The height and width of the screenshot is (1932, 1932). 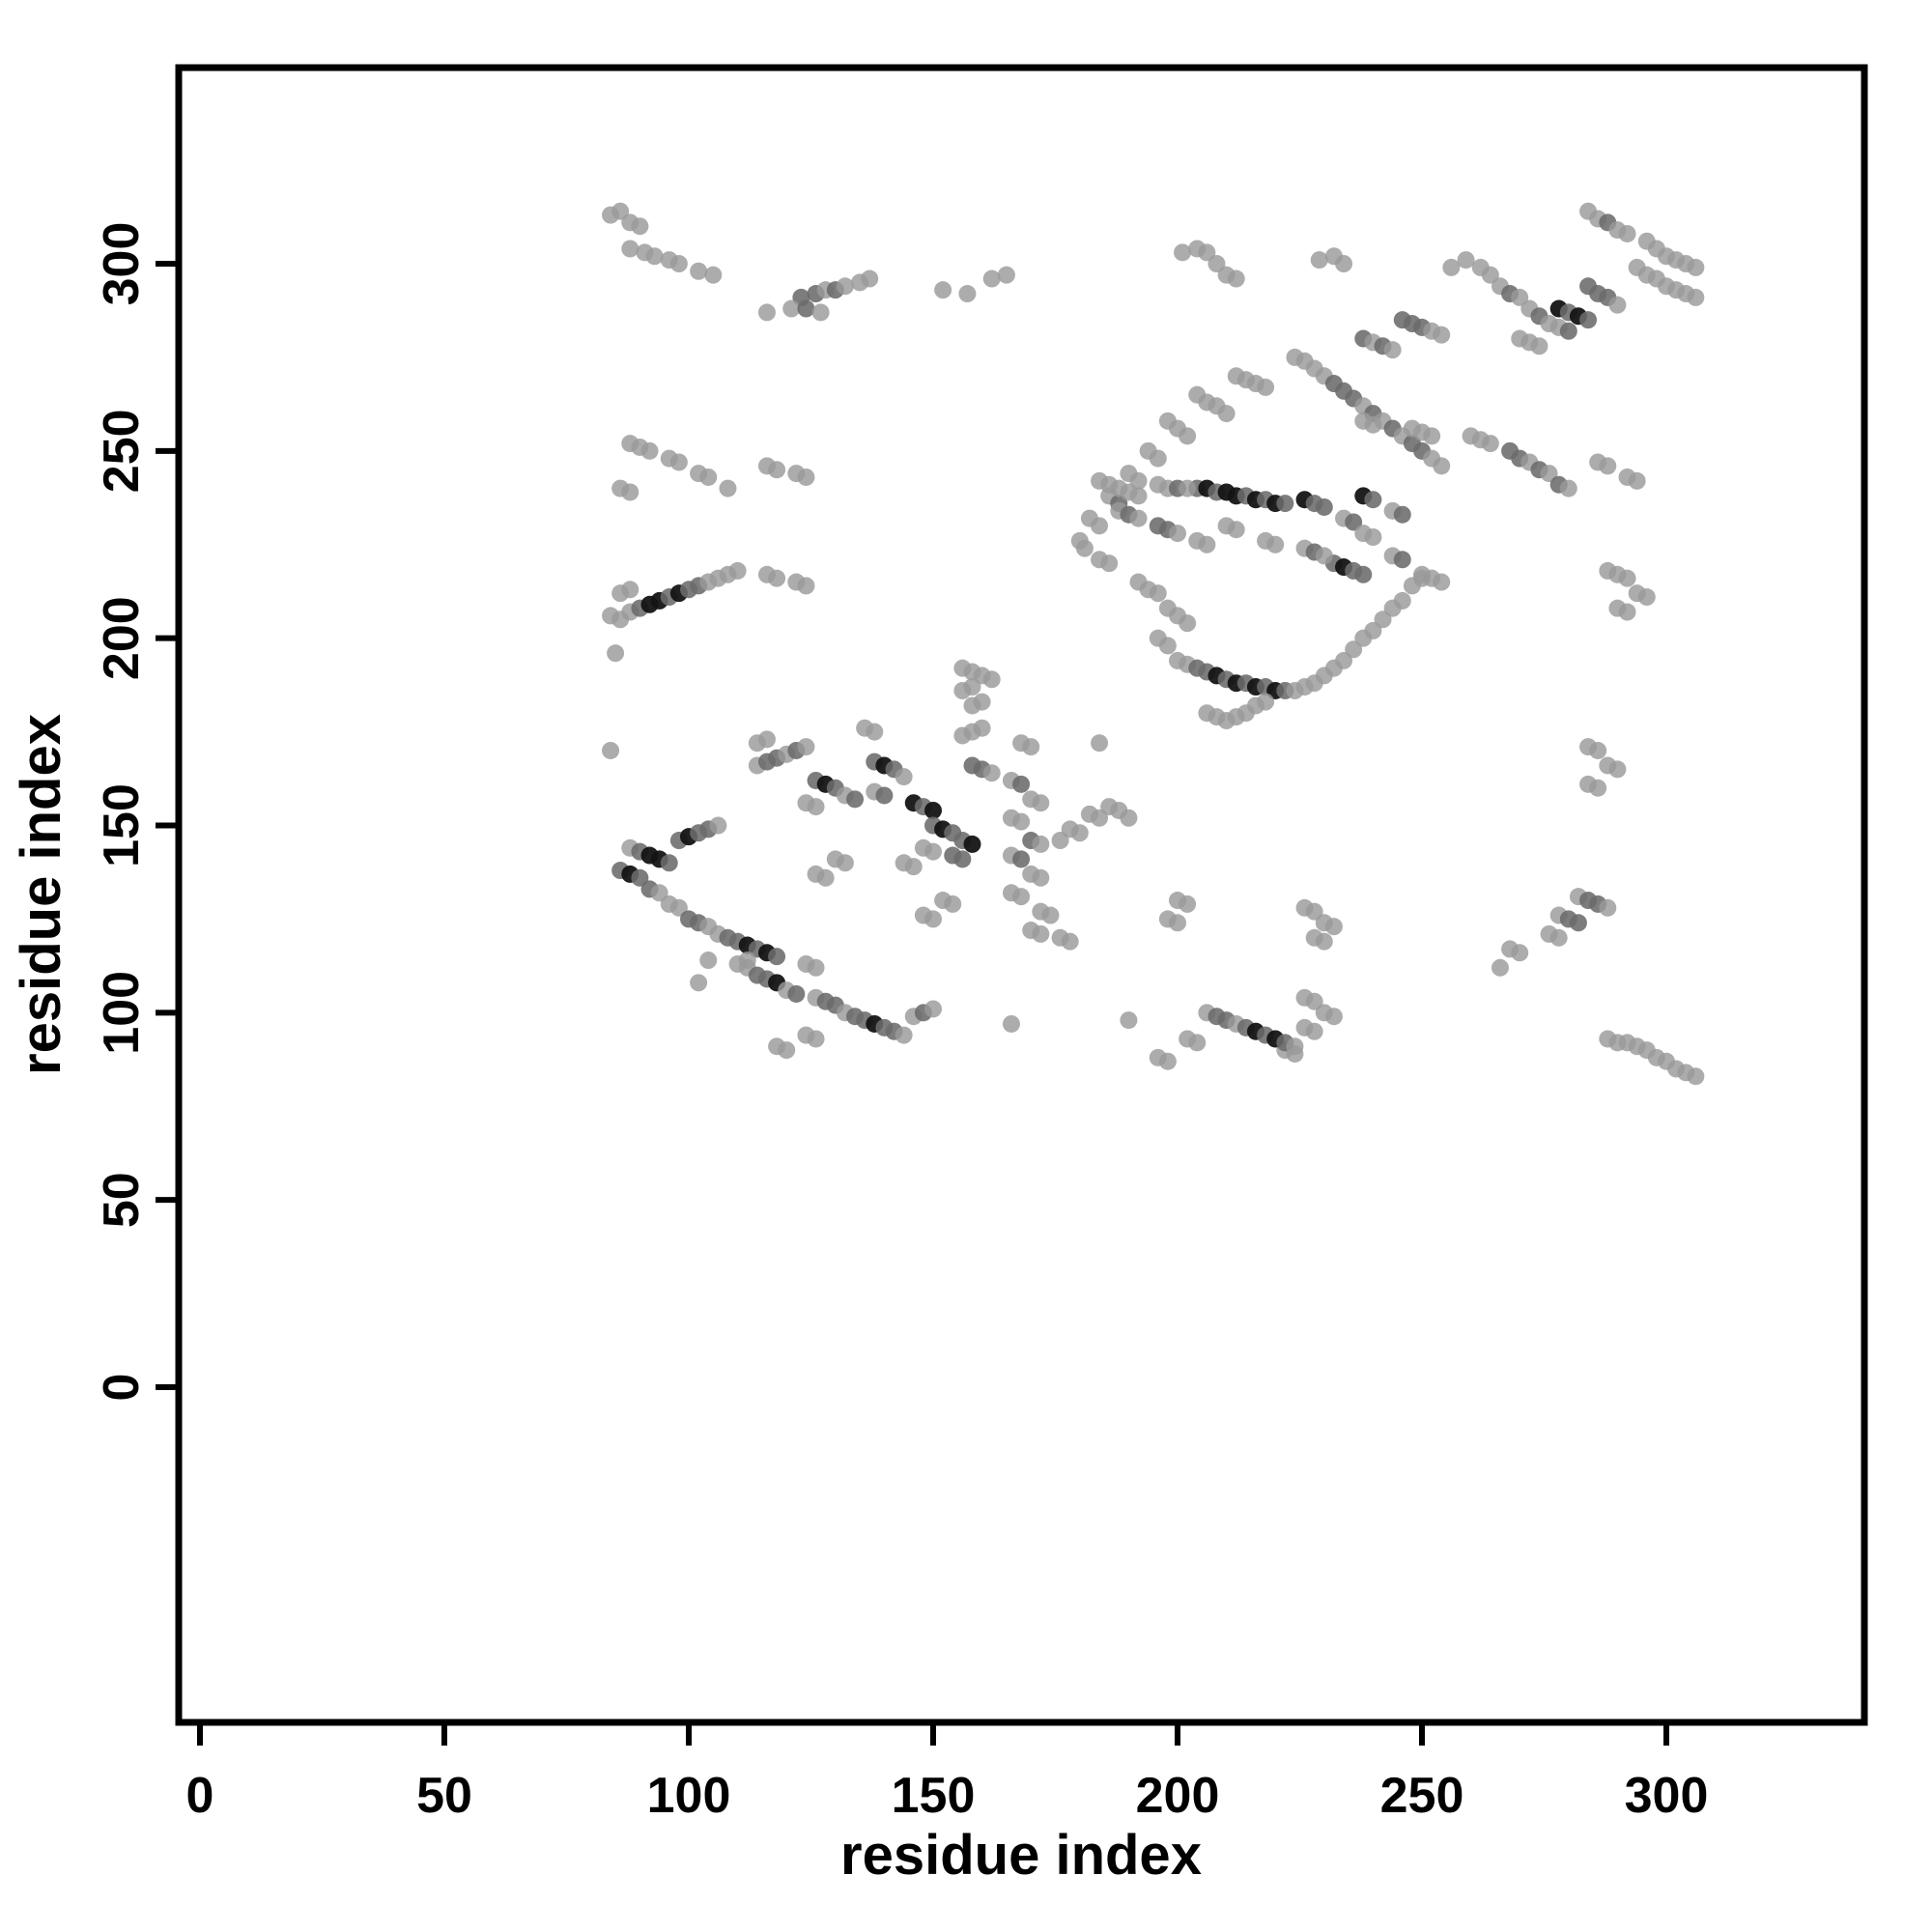 I want to click on y-axis-ticks: 0 50 100 150 200 250 300, so click(x=136, y=811).